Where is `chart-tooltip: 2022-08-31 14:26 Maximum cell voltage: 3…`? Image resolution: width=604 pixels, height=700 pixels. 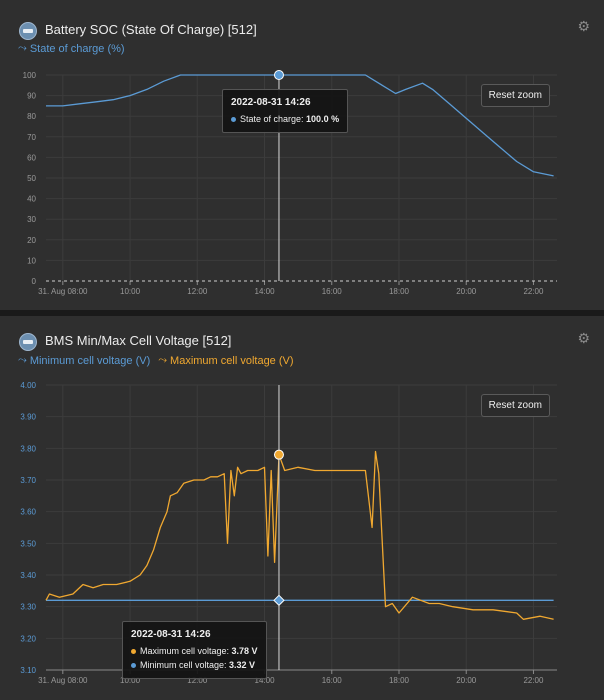
chart-tooltip: 2022-08-31 14:26 Maximum cell voltage: 3… is located at coordinates (194, 650).